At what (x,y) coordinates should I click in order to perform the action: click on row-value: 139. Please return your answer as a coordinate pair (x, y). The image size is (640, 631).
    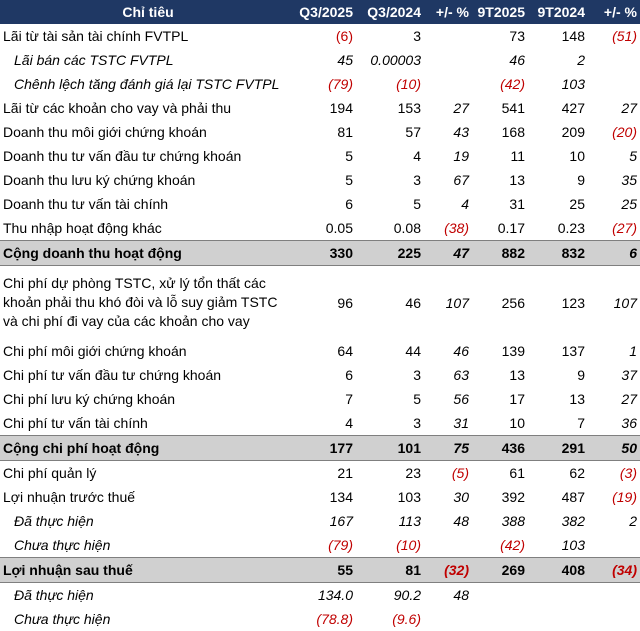
    Looking at the image, I should click on (513, 351).